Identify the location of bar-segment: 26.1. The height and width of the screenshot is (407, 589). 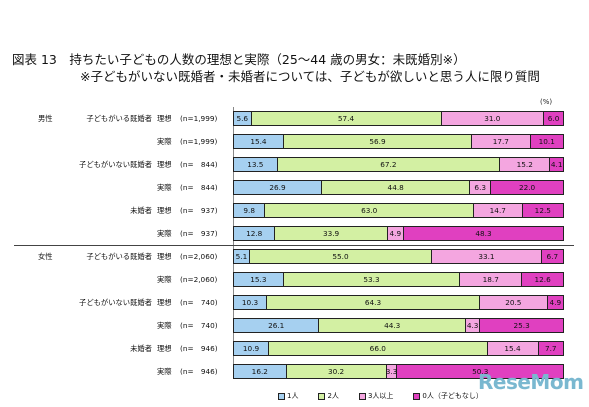
(276, 325).